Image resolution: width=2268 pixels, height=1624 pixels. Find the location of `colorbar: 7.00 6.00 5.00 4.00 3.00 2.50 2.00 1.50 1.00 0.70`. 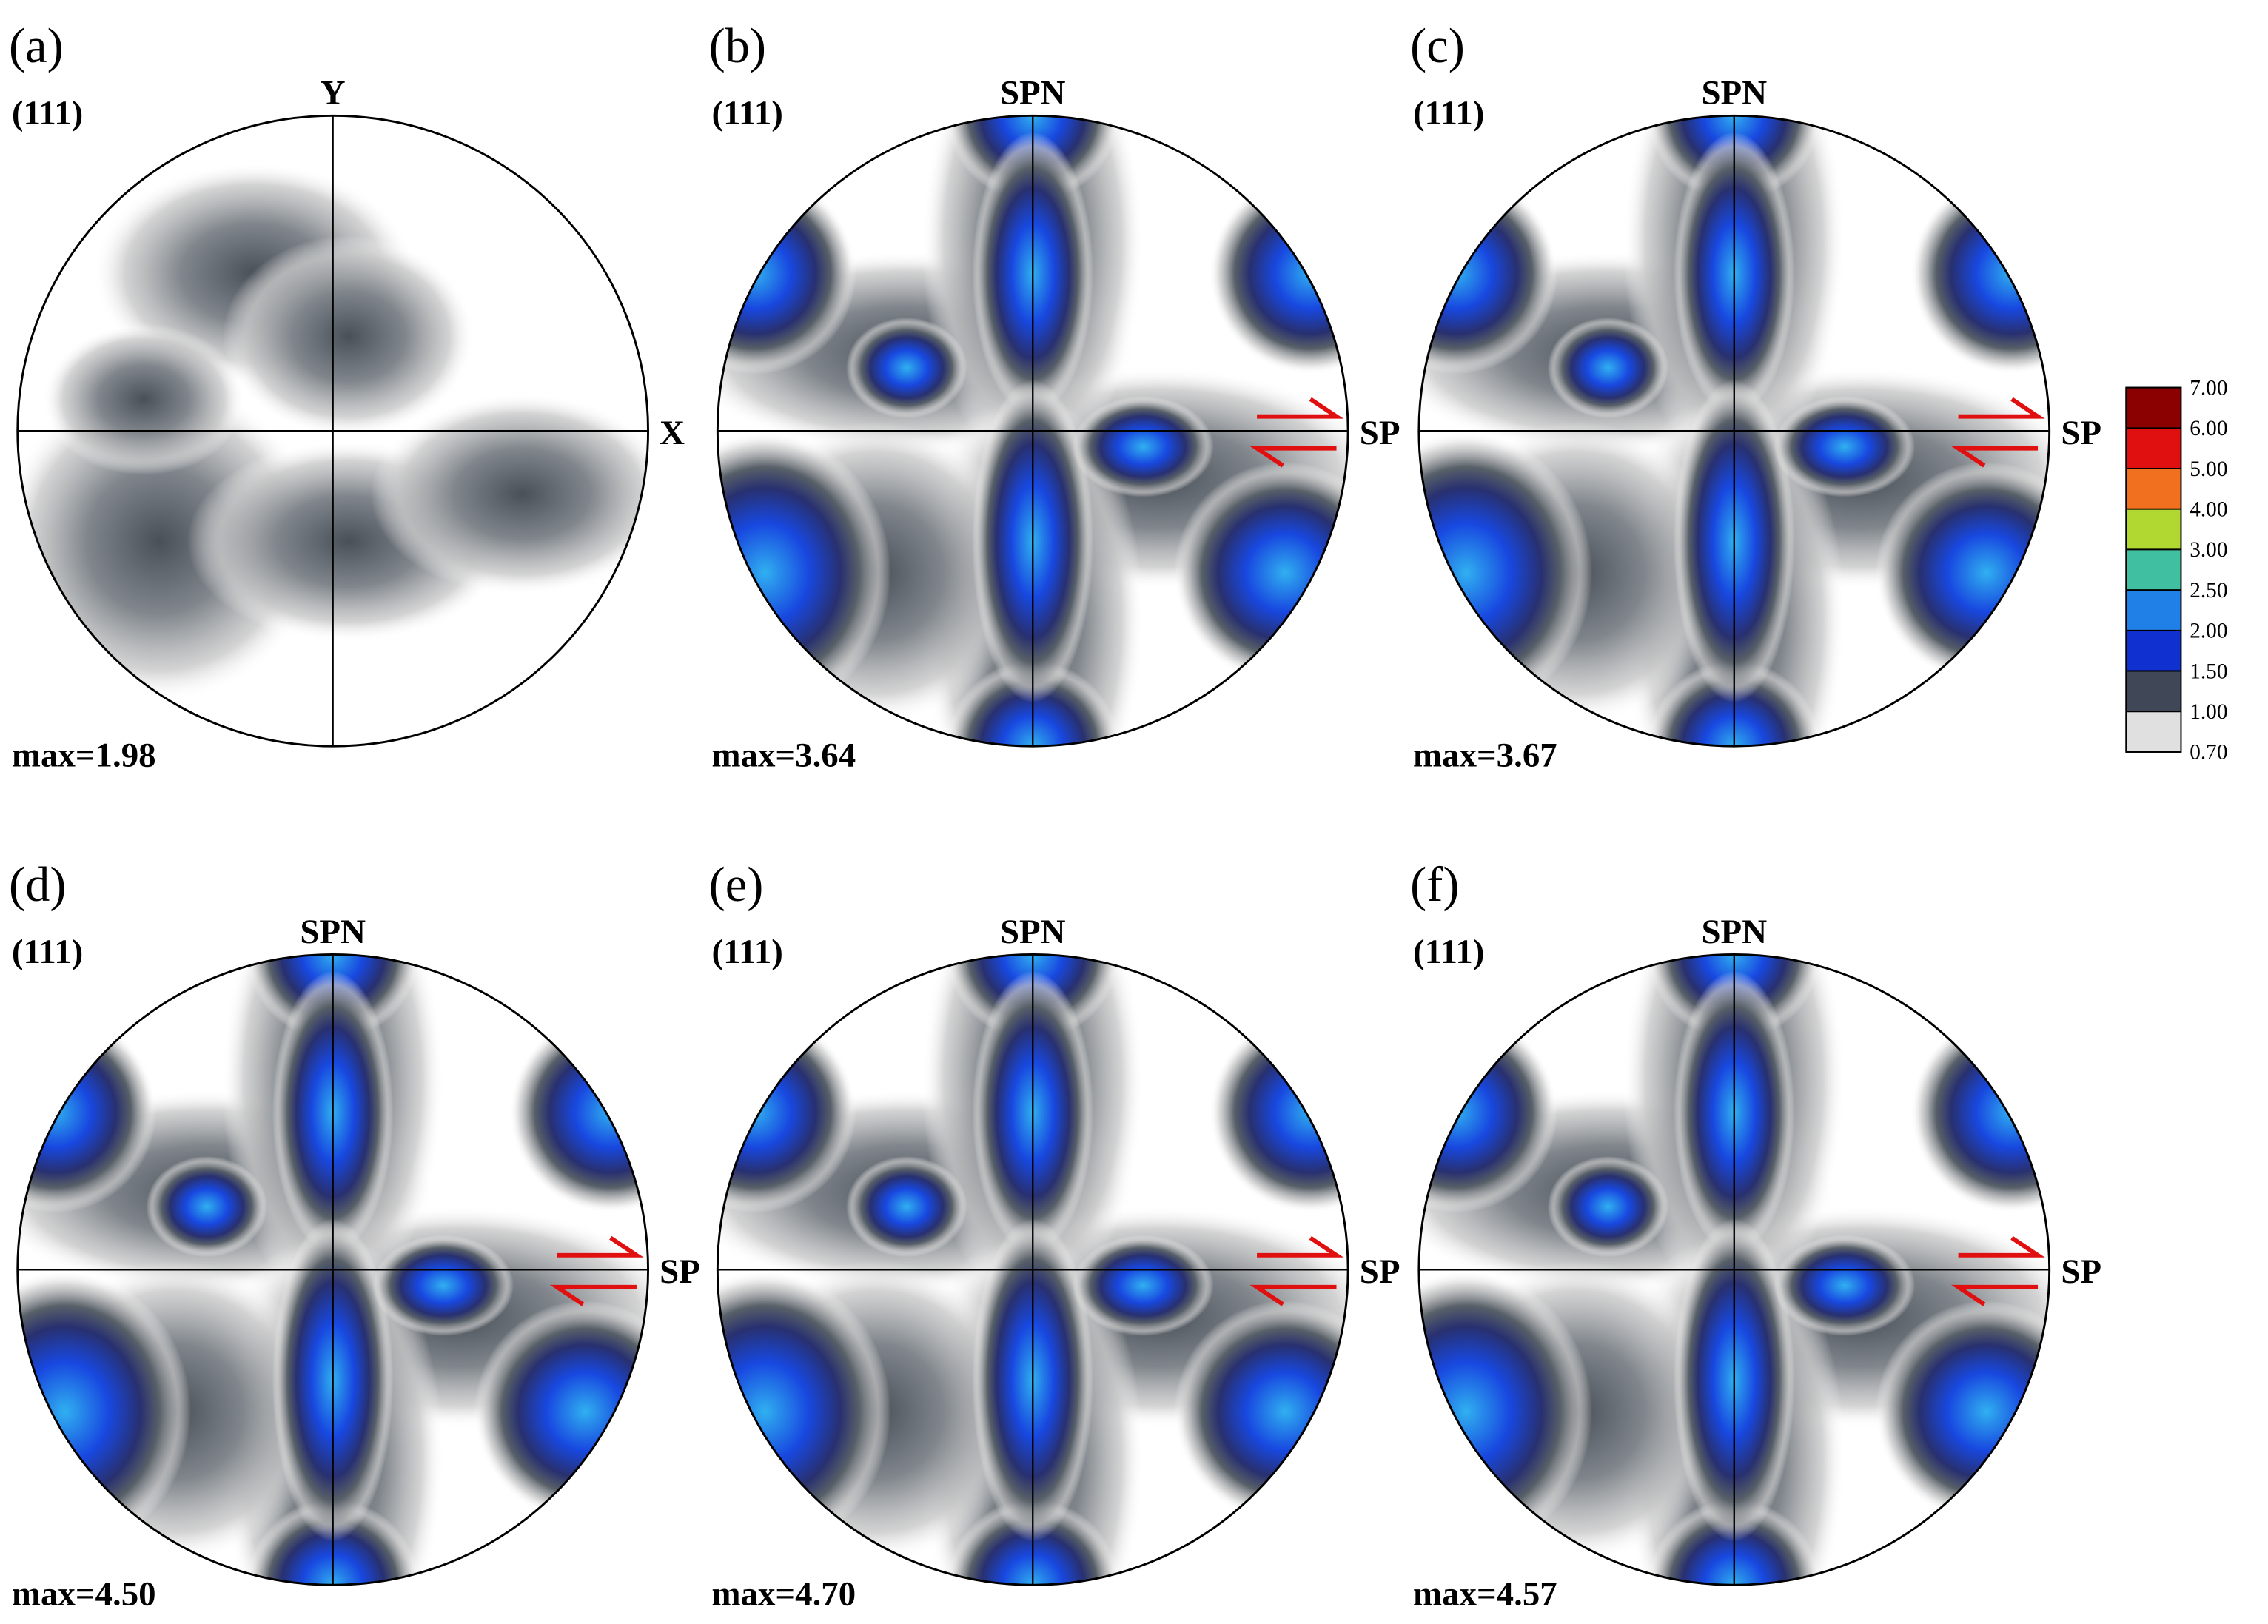

colorbar: 7.00 6.00 5.00 4.00 3.00 2.50 2.00 1.50 1.00 0.70 is located at coordinates (2176, 570).